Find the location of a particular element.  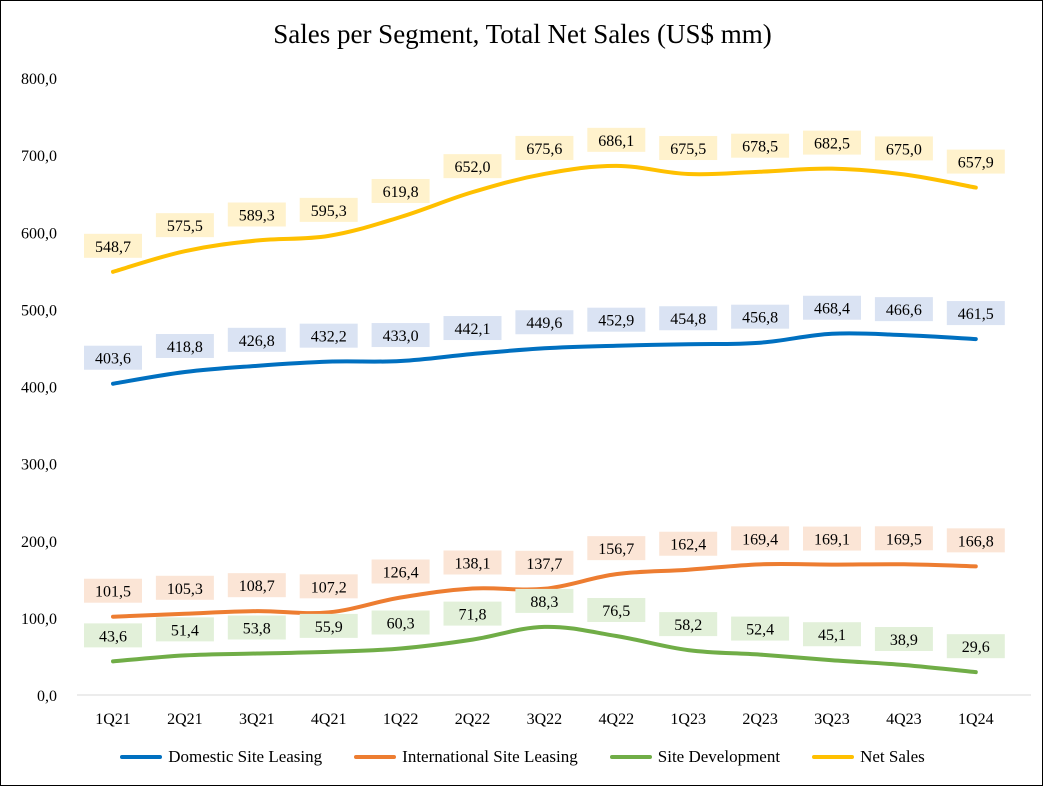

x-tick-label: 2Q21 is located at coordinates (185, 719).